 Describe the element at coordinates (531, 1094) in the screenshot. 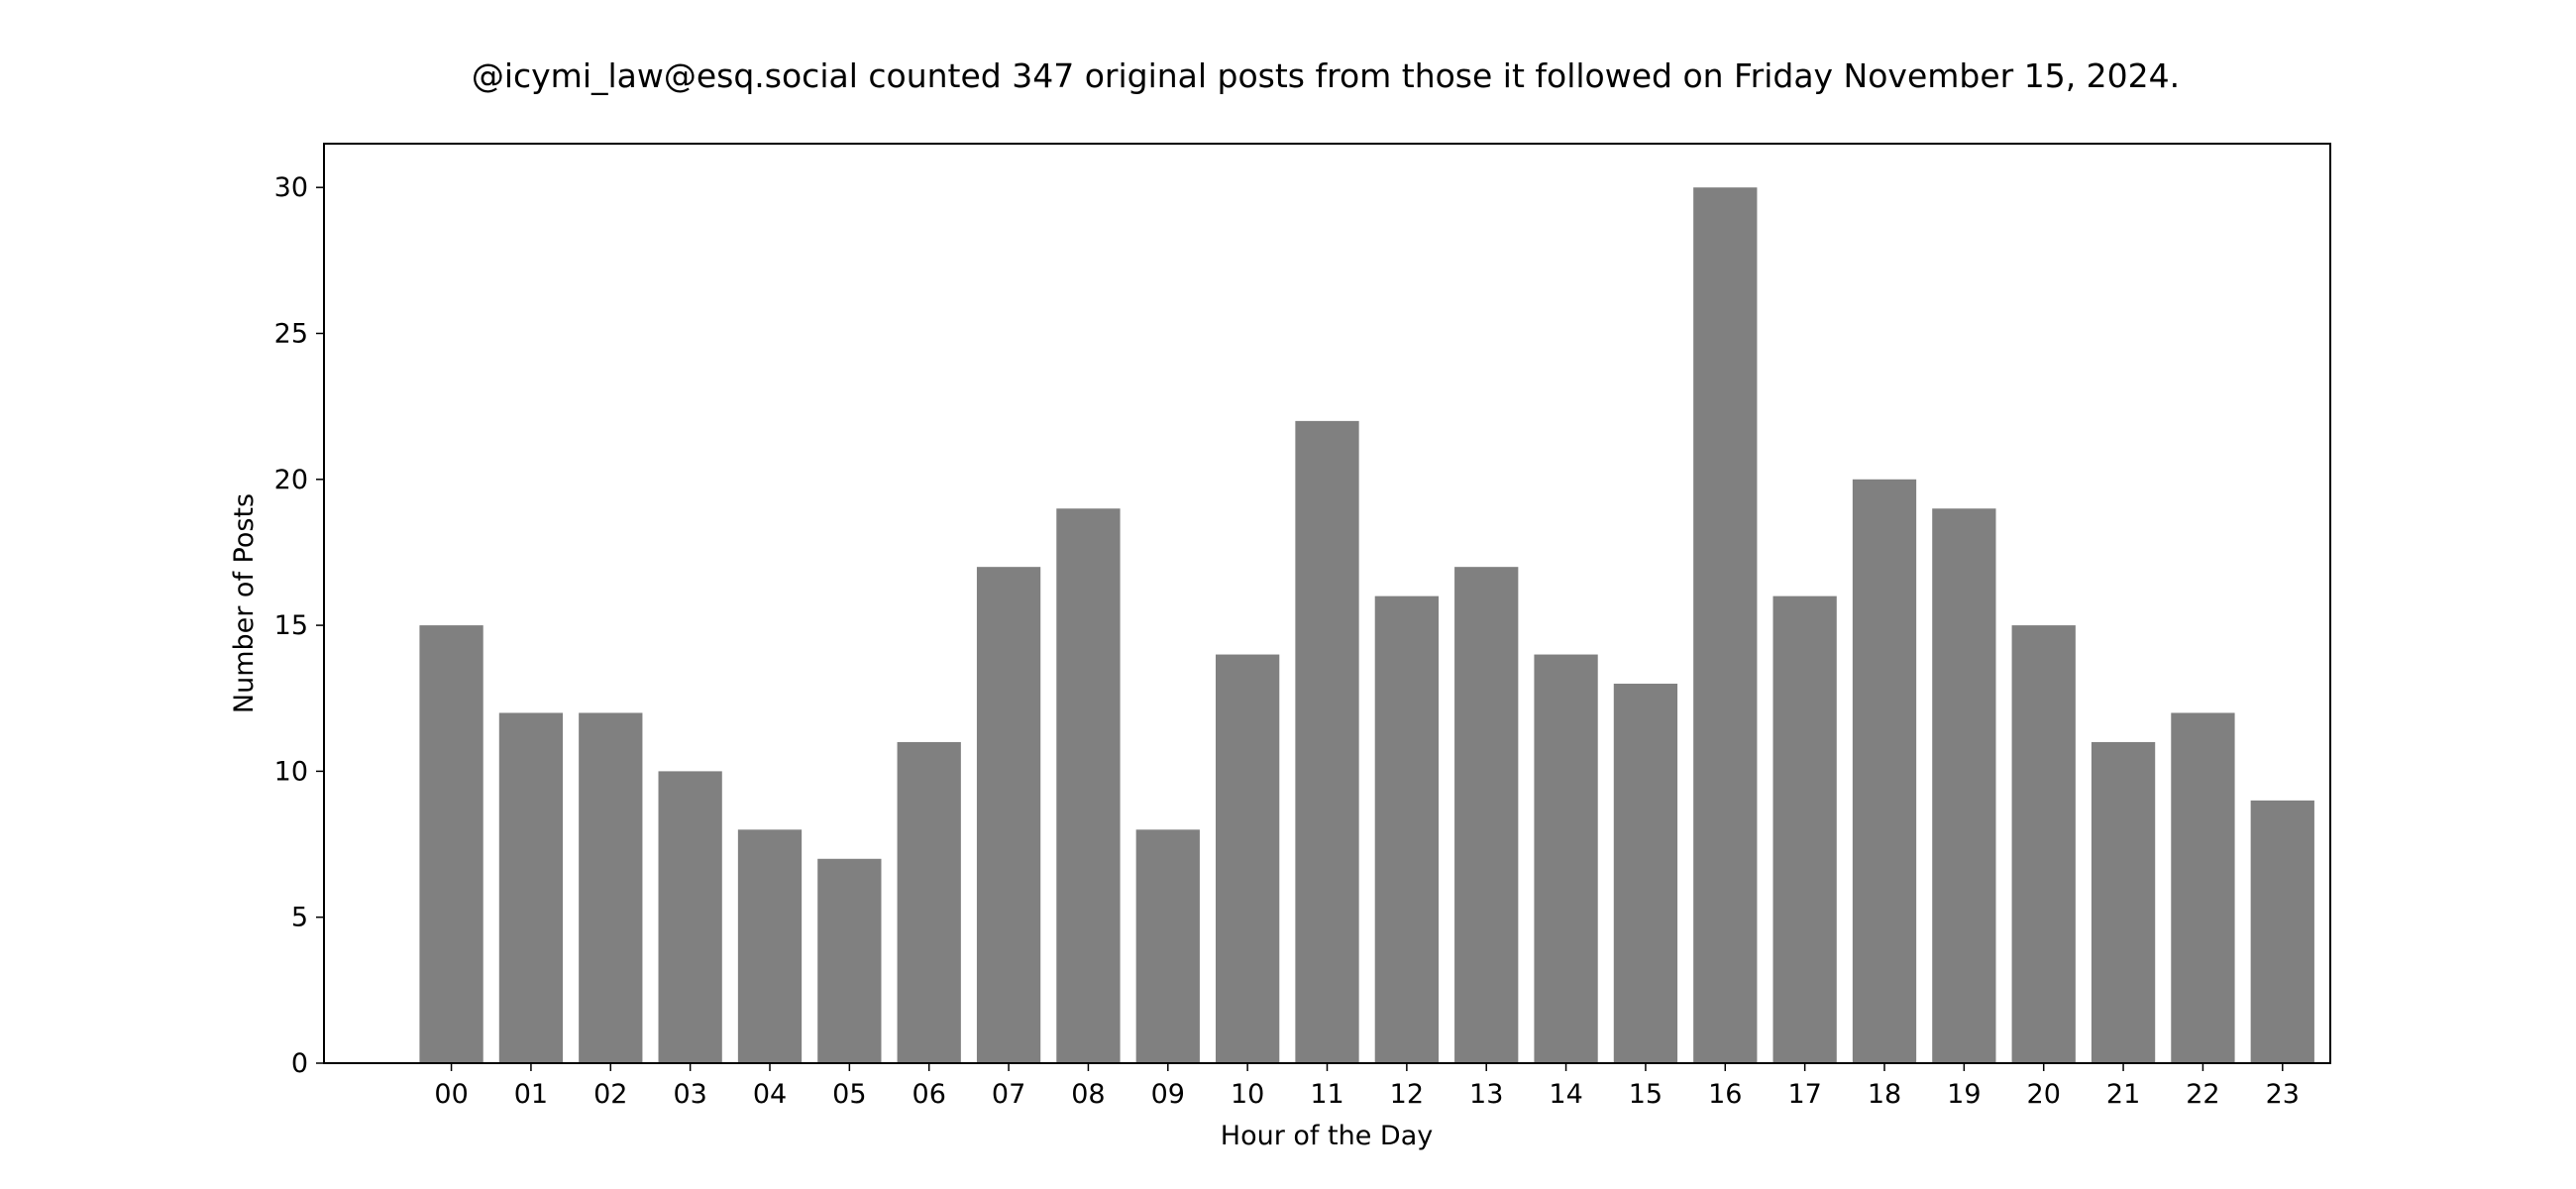

I see `x-tick-label: 01` at that location.